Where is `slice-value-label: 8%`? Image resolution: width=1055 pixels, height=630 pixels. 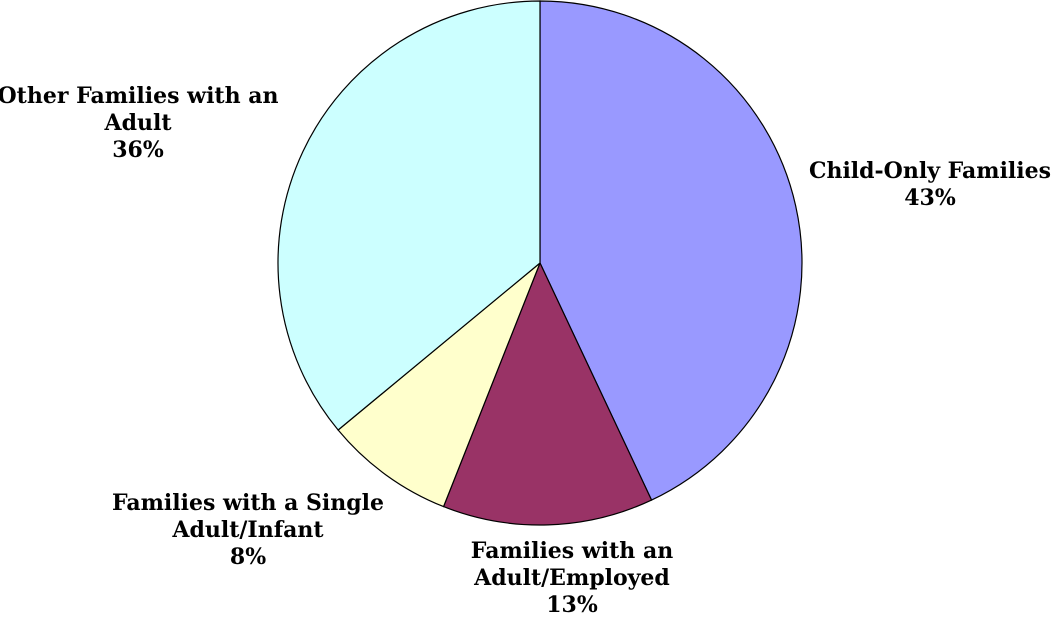
slice-value-label: 8% is located at coordinates (248, 557).